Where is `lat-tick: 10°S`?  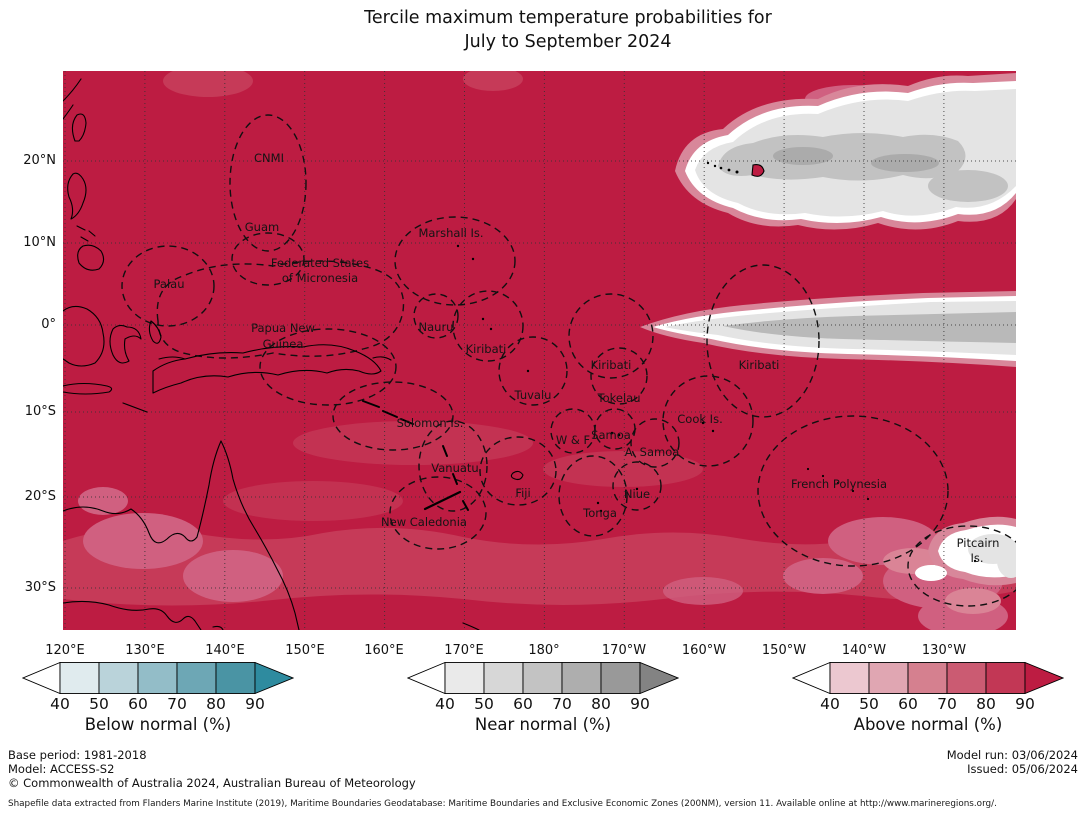
lat-tick: 10°S is located at coordinates (40, 411).